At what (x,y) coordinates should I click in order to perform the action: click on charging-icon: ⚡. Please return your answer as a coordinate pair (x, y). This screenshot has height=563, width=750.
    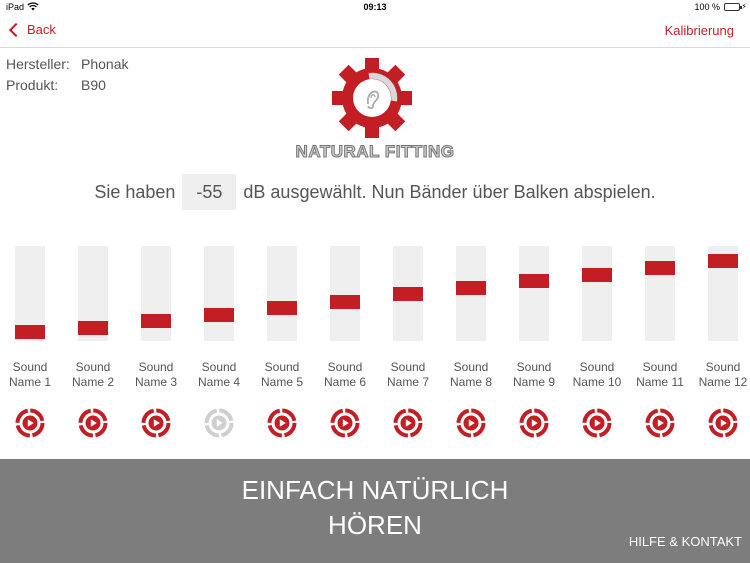
    Looking at the image, I should click on (744, 6).